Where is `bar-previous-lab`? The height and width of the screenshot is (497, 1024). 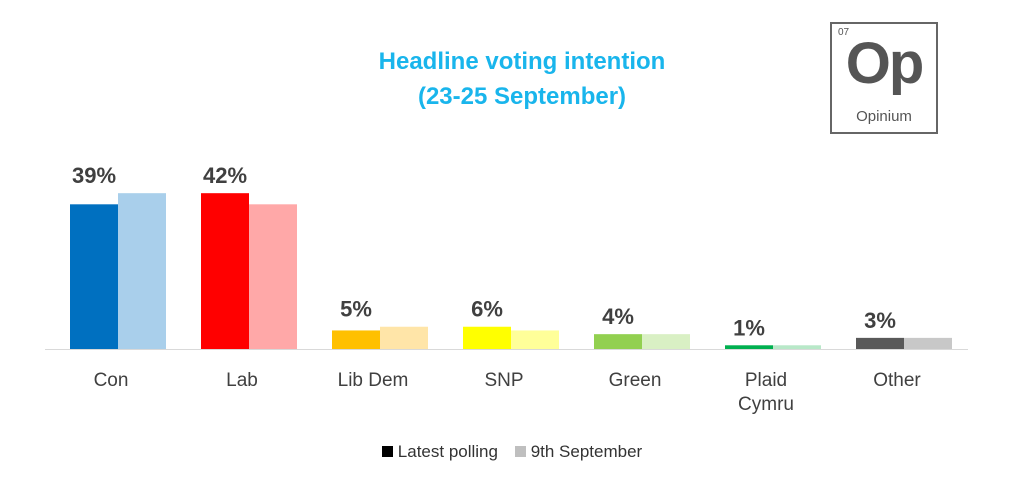
bar-previous-lab is located at coordinates (273, 276).